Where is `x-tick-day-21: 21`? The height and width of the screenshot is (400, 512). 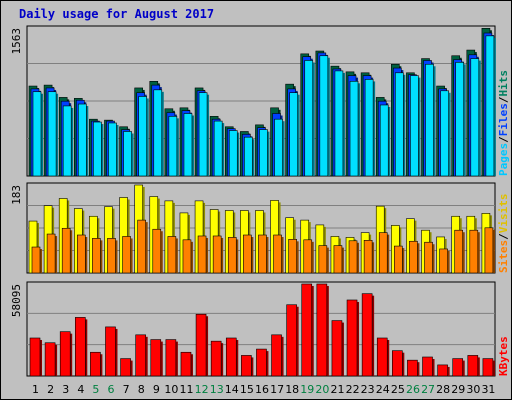
x-tick-day-21: 21 is located at coordinates (337, 389).